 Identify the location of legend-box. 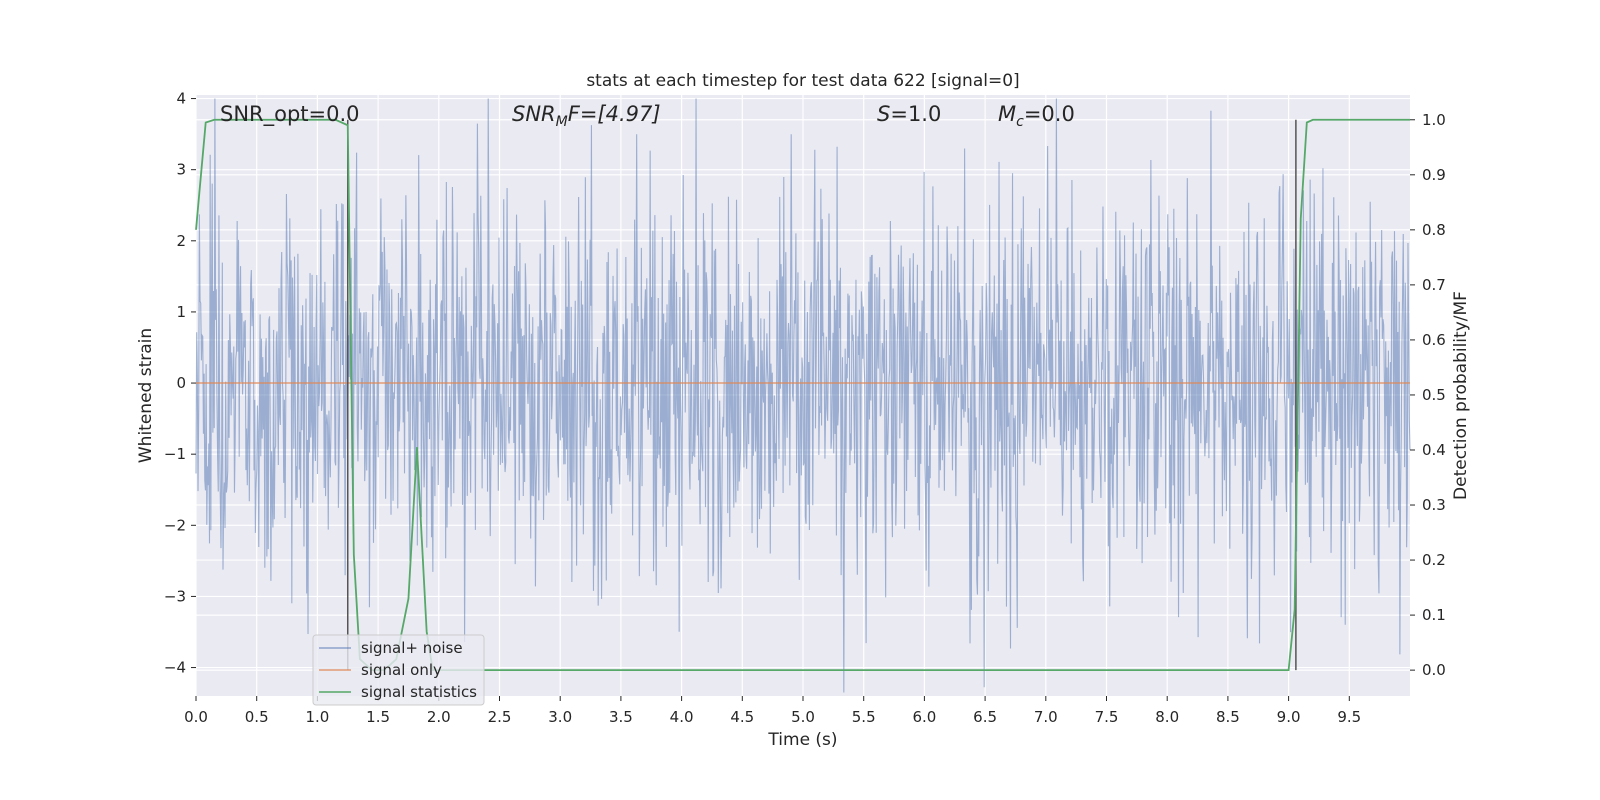
(398, 670).